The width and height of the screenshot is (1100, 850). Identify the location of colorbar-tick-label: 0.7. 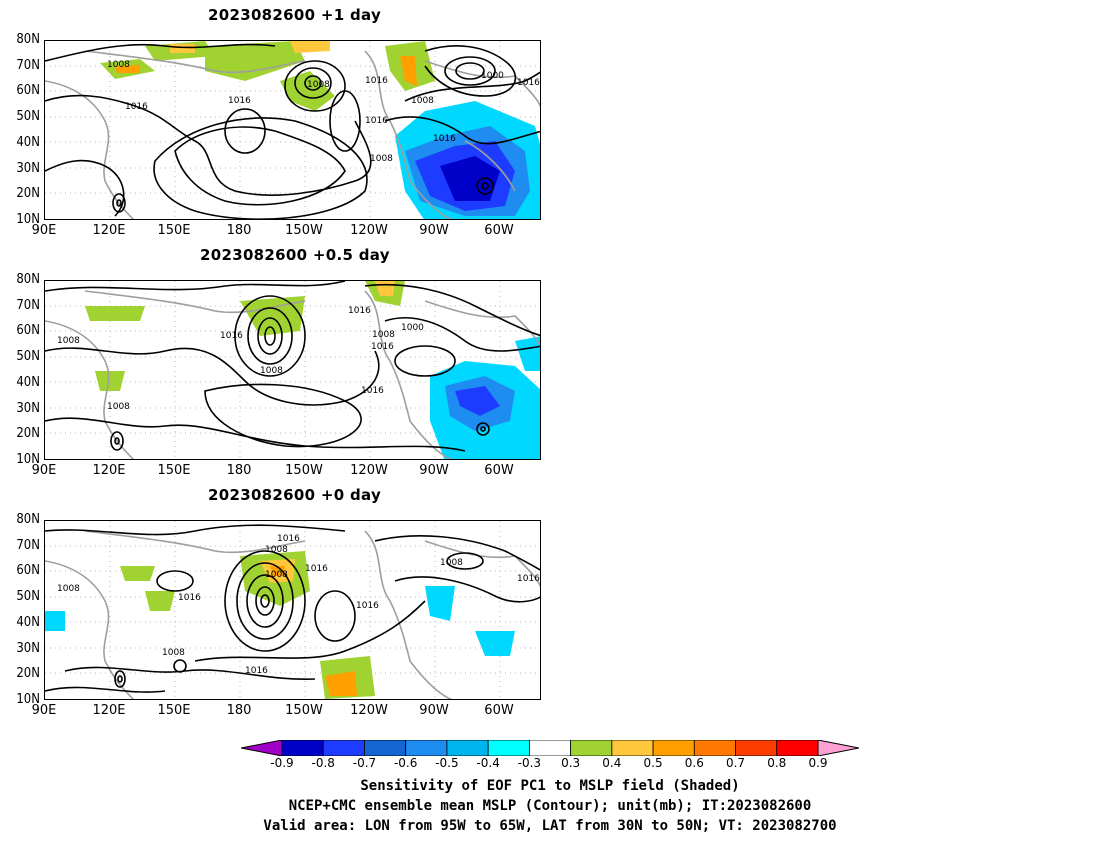
(735, 763).